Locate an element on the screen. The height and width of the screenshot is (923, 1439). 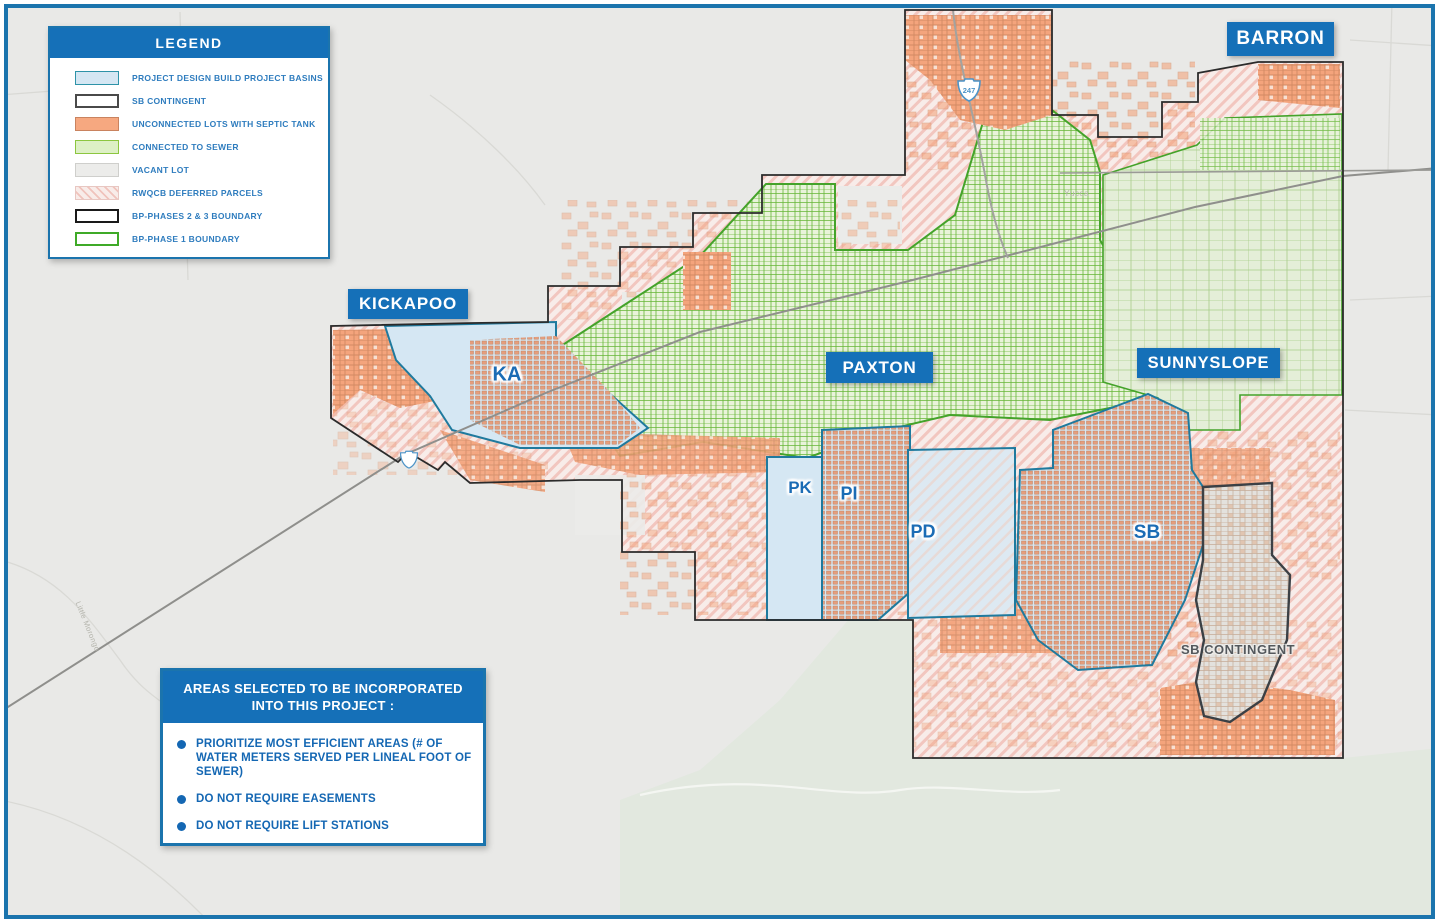
phase23-swatch is located at coordinates (97, 215).